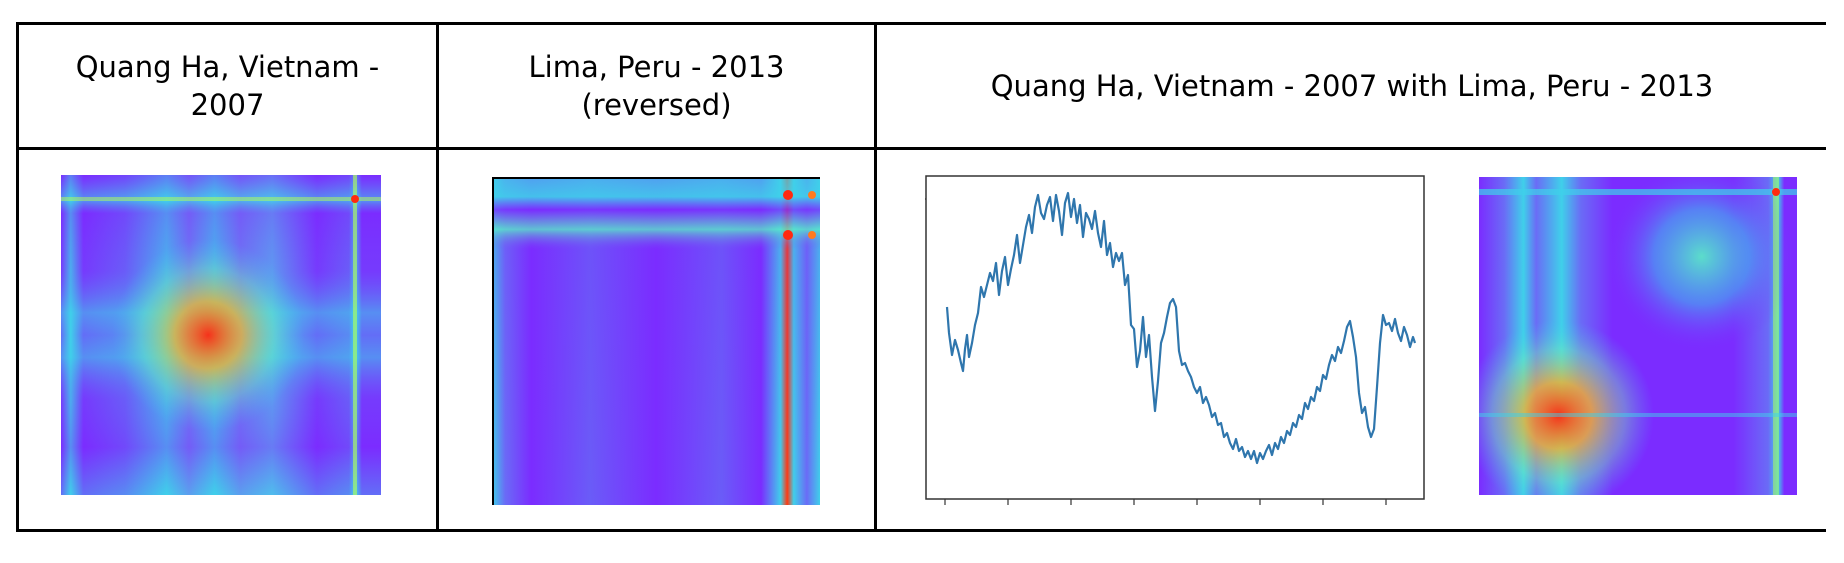 This screenshot has width=1844, height=563. I want to click on row-divider, so click(922, 148).